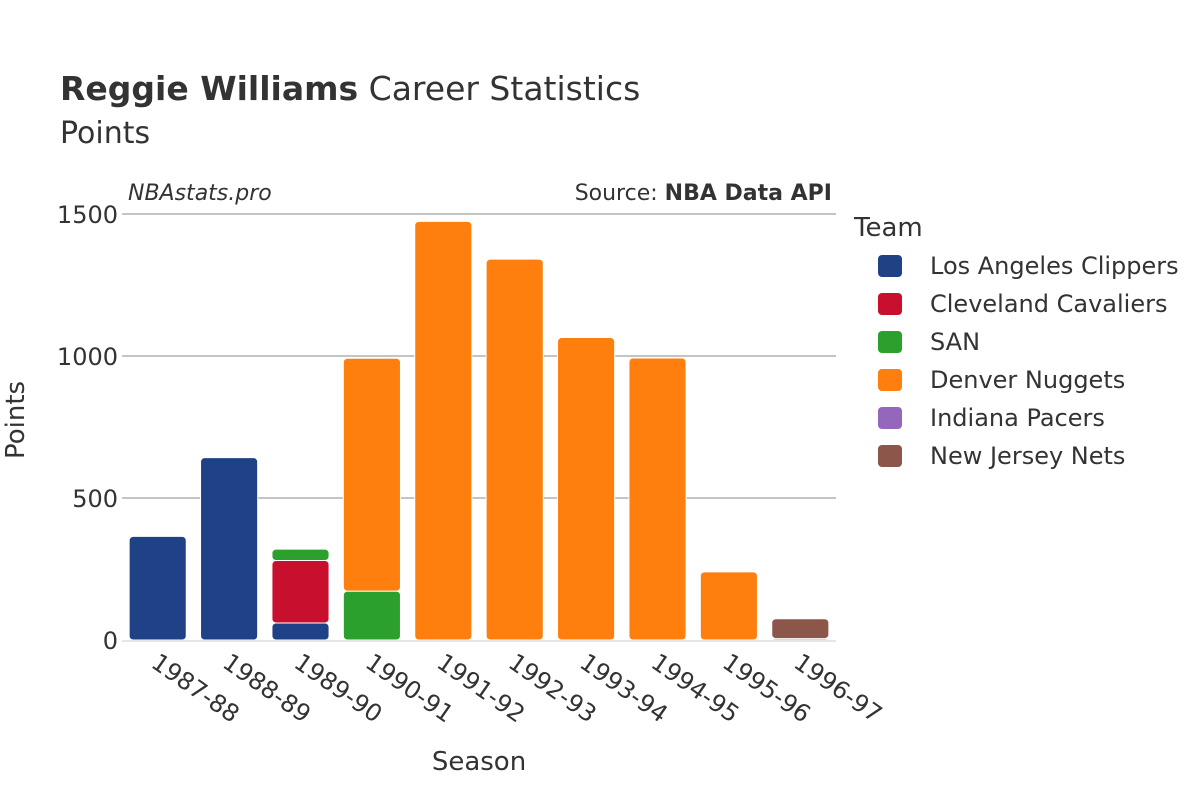 The image size is (1200, 804). Describe the element at coordinates (95, 499) in the screenshot. I see `y-tick-label: 500` at that location.